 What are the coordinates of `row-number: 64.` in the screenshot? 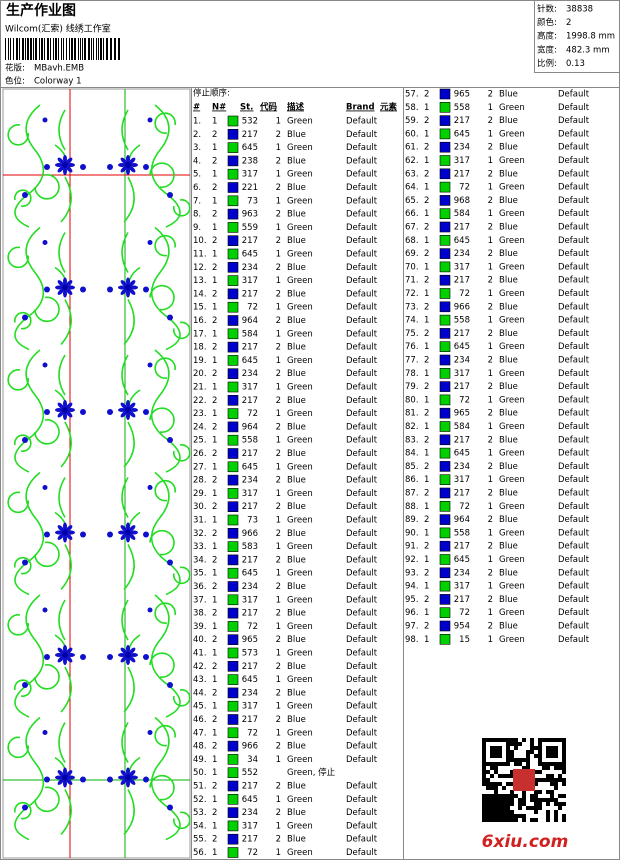 It's located at (412, 188).